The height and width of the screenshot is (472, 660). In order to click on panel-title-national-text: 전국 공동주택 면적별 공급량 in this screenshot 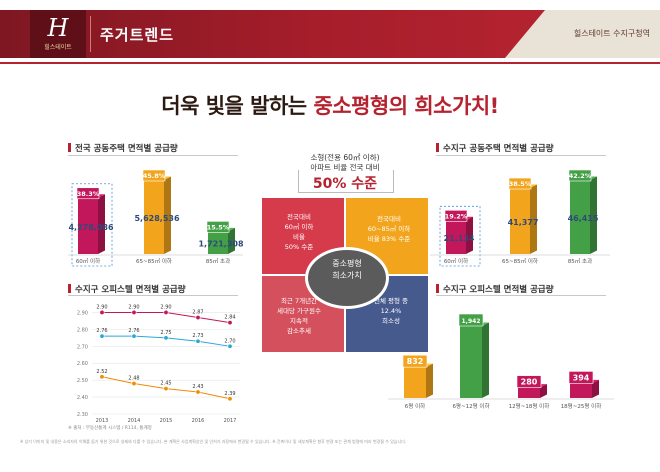, I will do `click(126, 149)`.